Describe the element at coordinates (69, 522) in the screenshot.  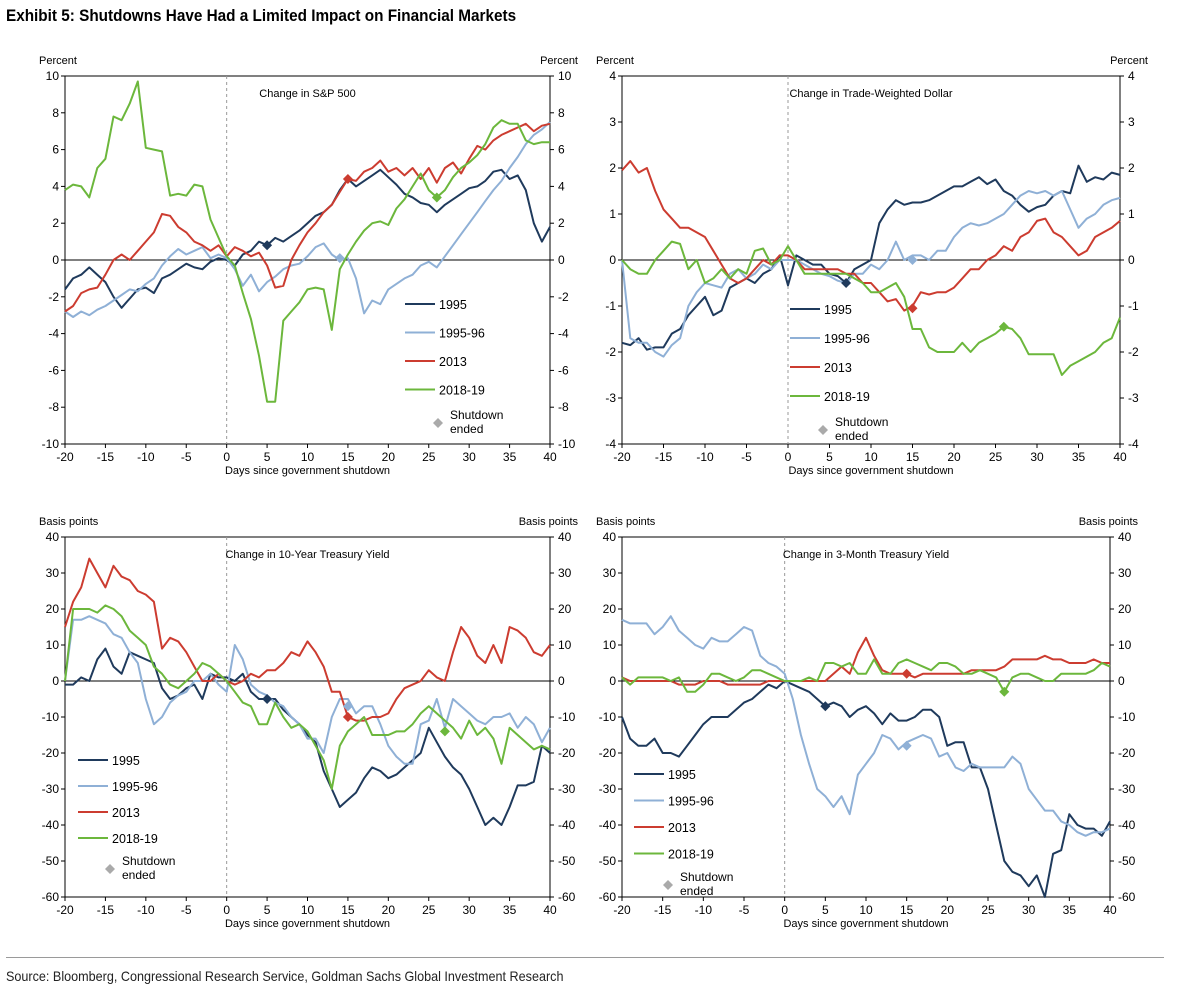
I see `y-axis-label-left: Basis points` at that location.